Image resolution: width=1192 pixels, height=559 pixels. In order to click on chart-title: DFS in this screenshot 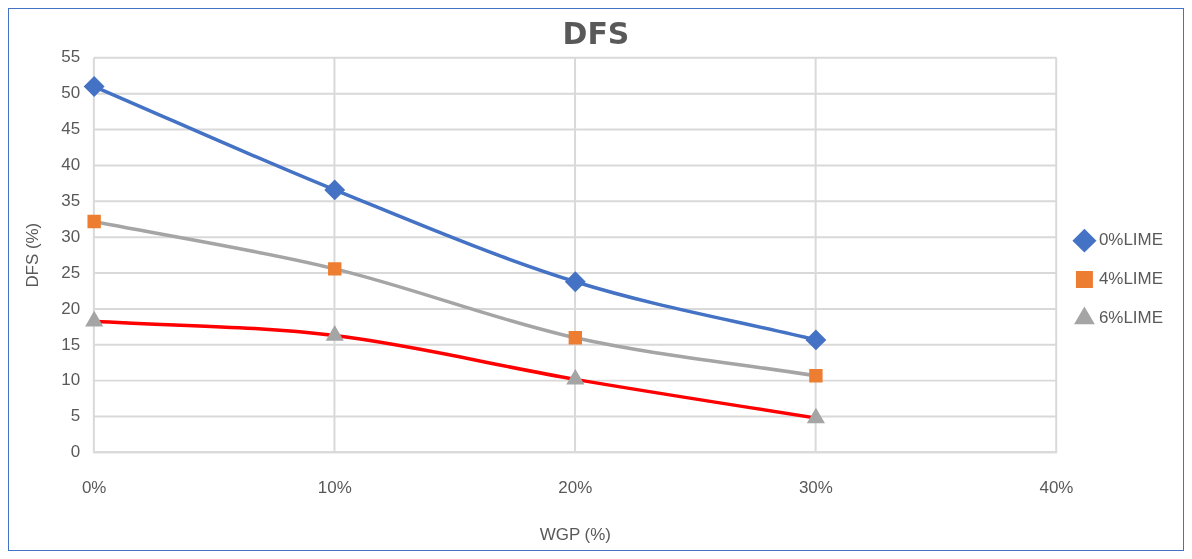, I will do `click(596, 33)`.